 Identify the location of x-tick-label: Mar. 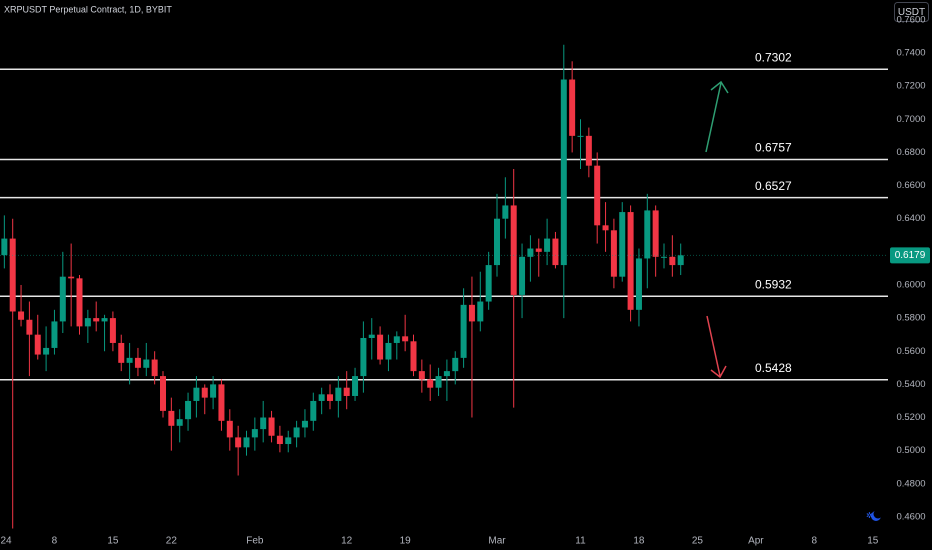
(497, 541).